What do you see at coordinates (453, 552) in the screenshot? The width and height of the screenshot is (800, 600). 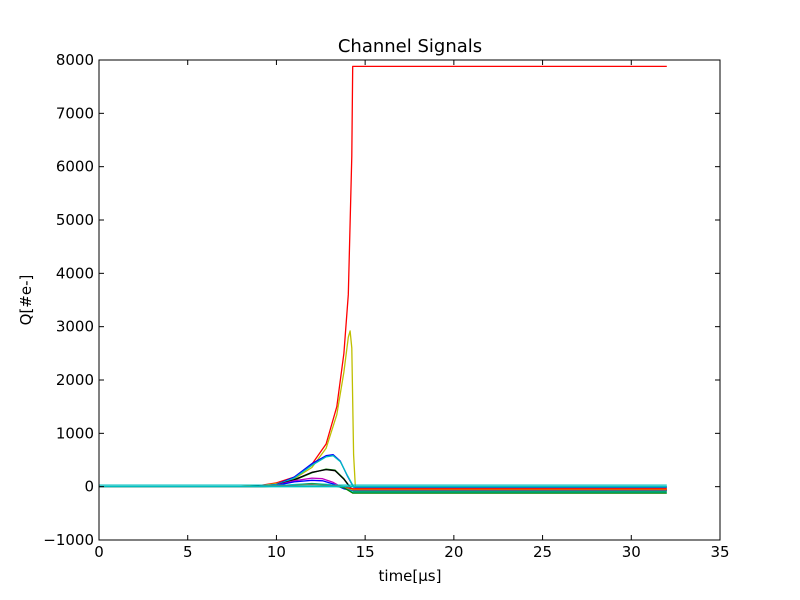 I see `x-tick-label: 20` at bounding box center [453, 552].